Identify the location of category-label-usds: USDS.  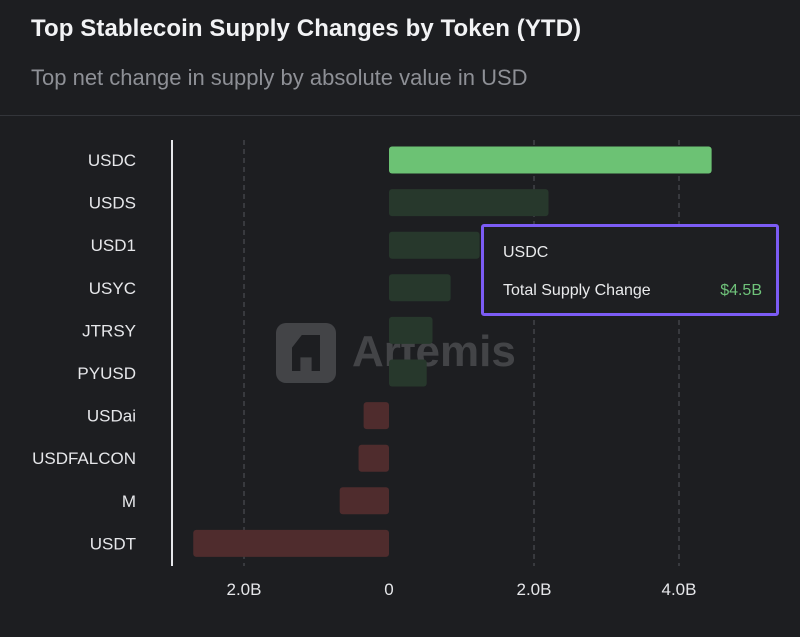
(112, 203).